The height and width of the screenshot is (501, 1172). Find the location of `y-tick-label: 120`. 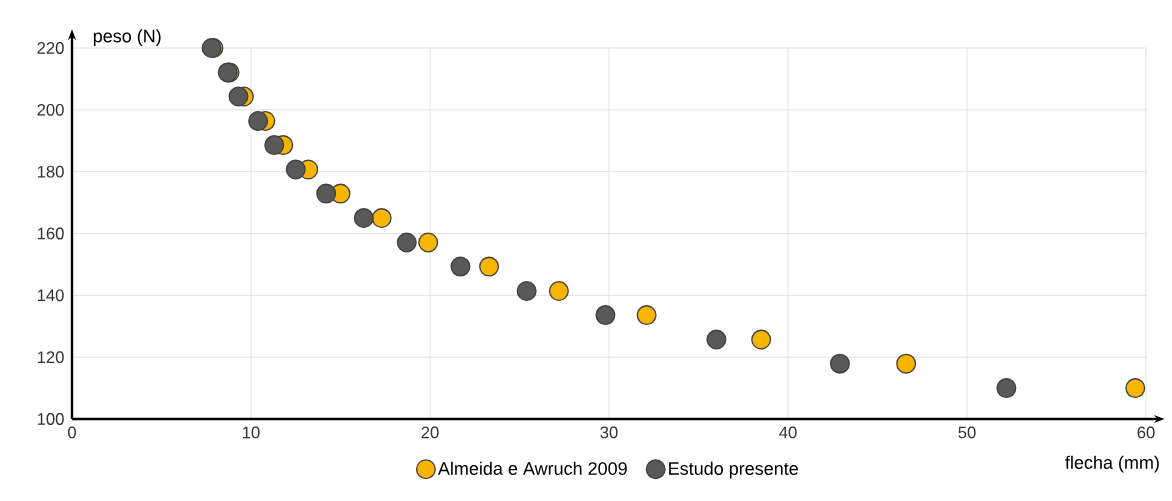

y-tick-label: 120 is located at coordinates (50, 357).